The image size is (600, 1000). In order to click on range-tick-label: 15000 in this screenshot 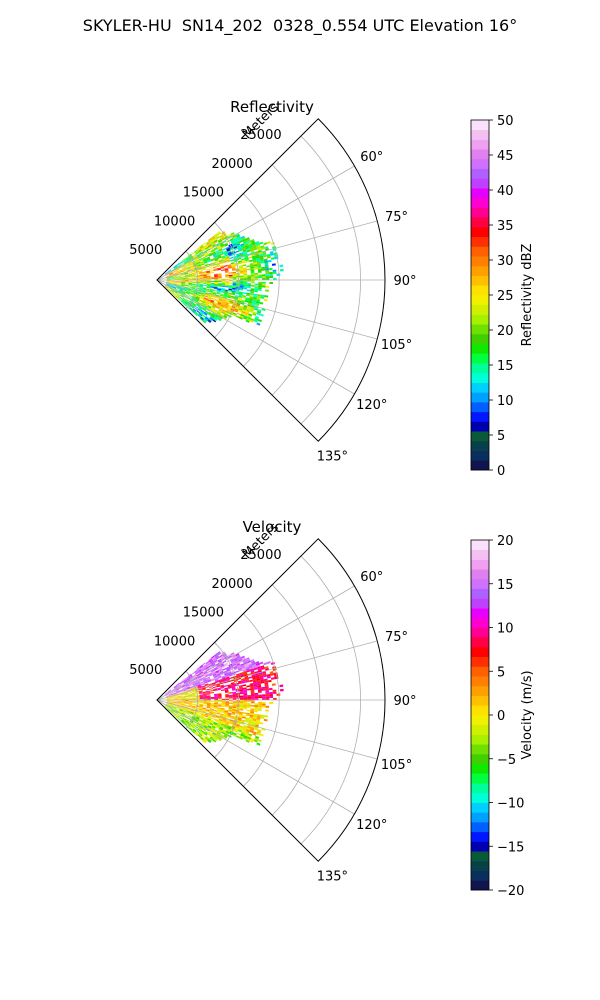, I will do `click(203, 613)`.